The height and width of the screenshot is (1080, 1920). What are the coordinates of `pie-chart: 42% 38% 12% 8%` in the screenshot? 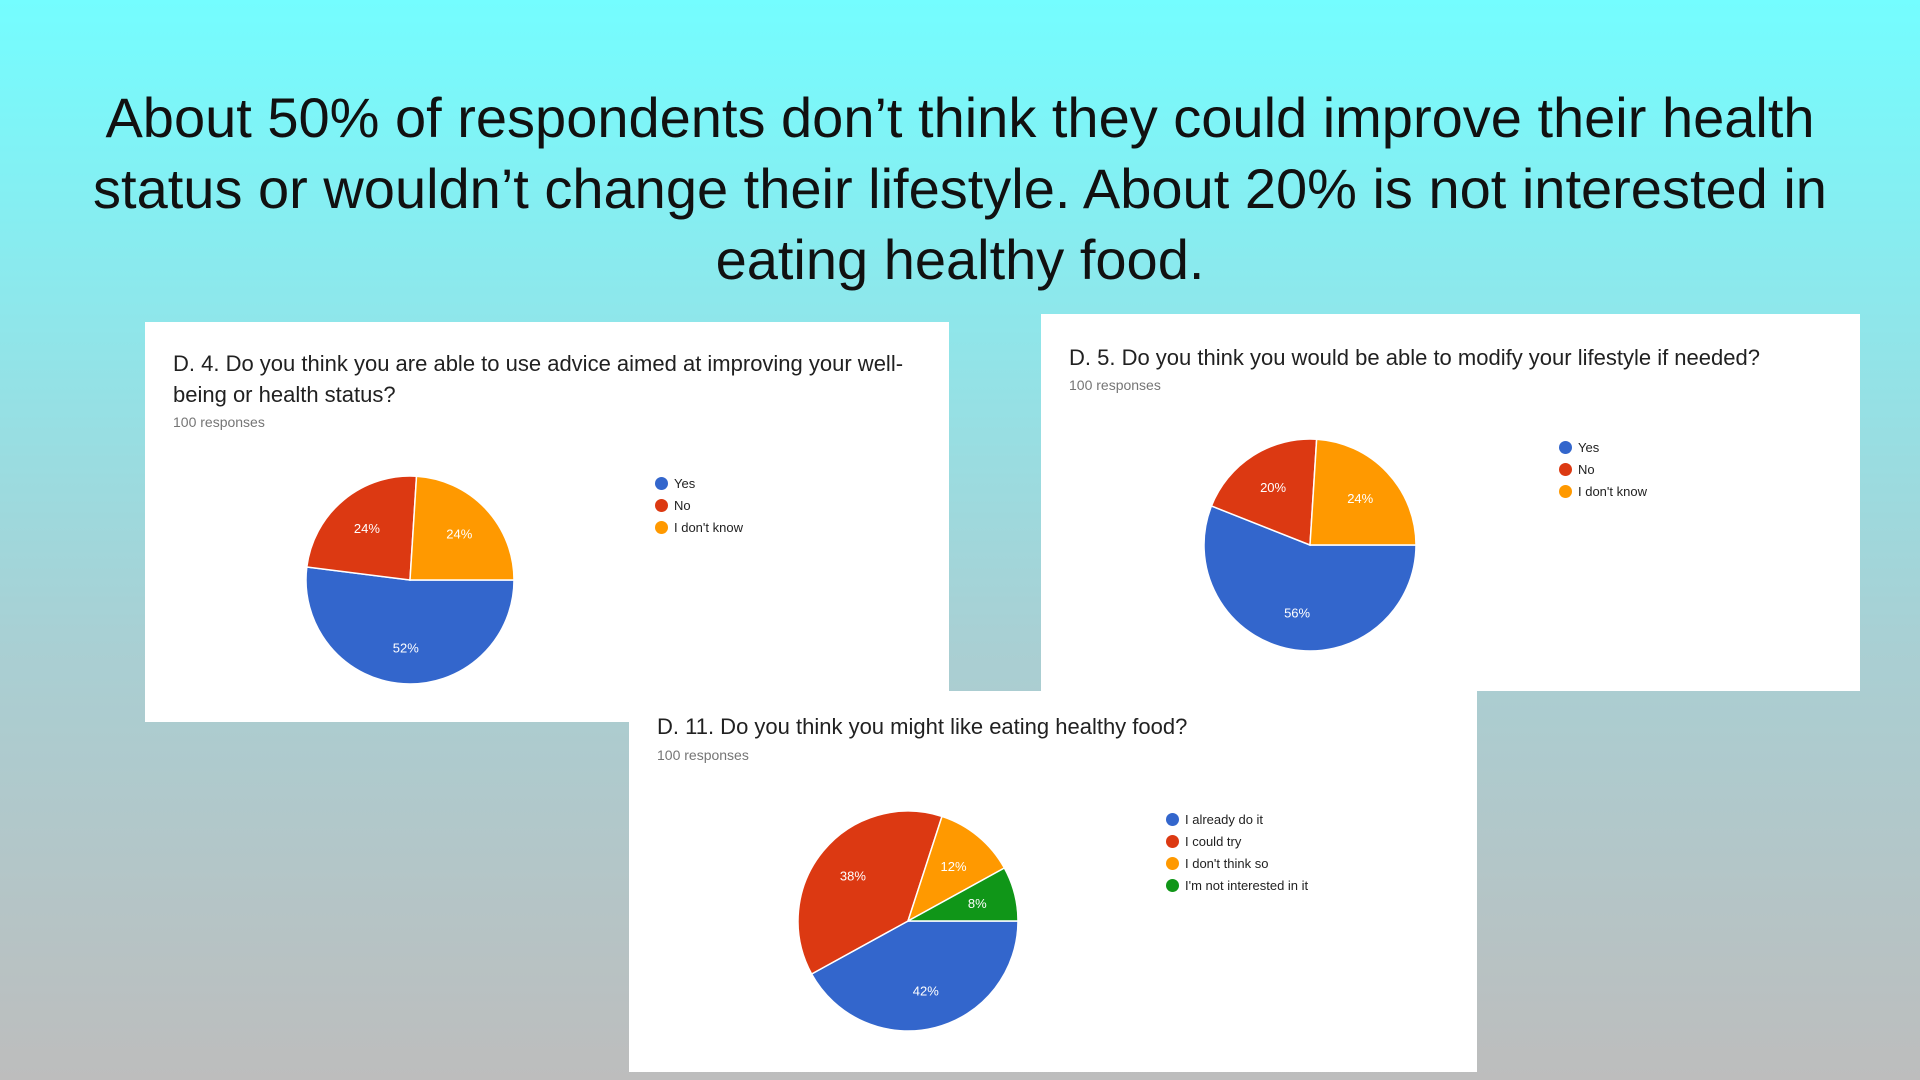 It's located at (908, 921).